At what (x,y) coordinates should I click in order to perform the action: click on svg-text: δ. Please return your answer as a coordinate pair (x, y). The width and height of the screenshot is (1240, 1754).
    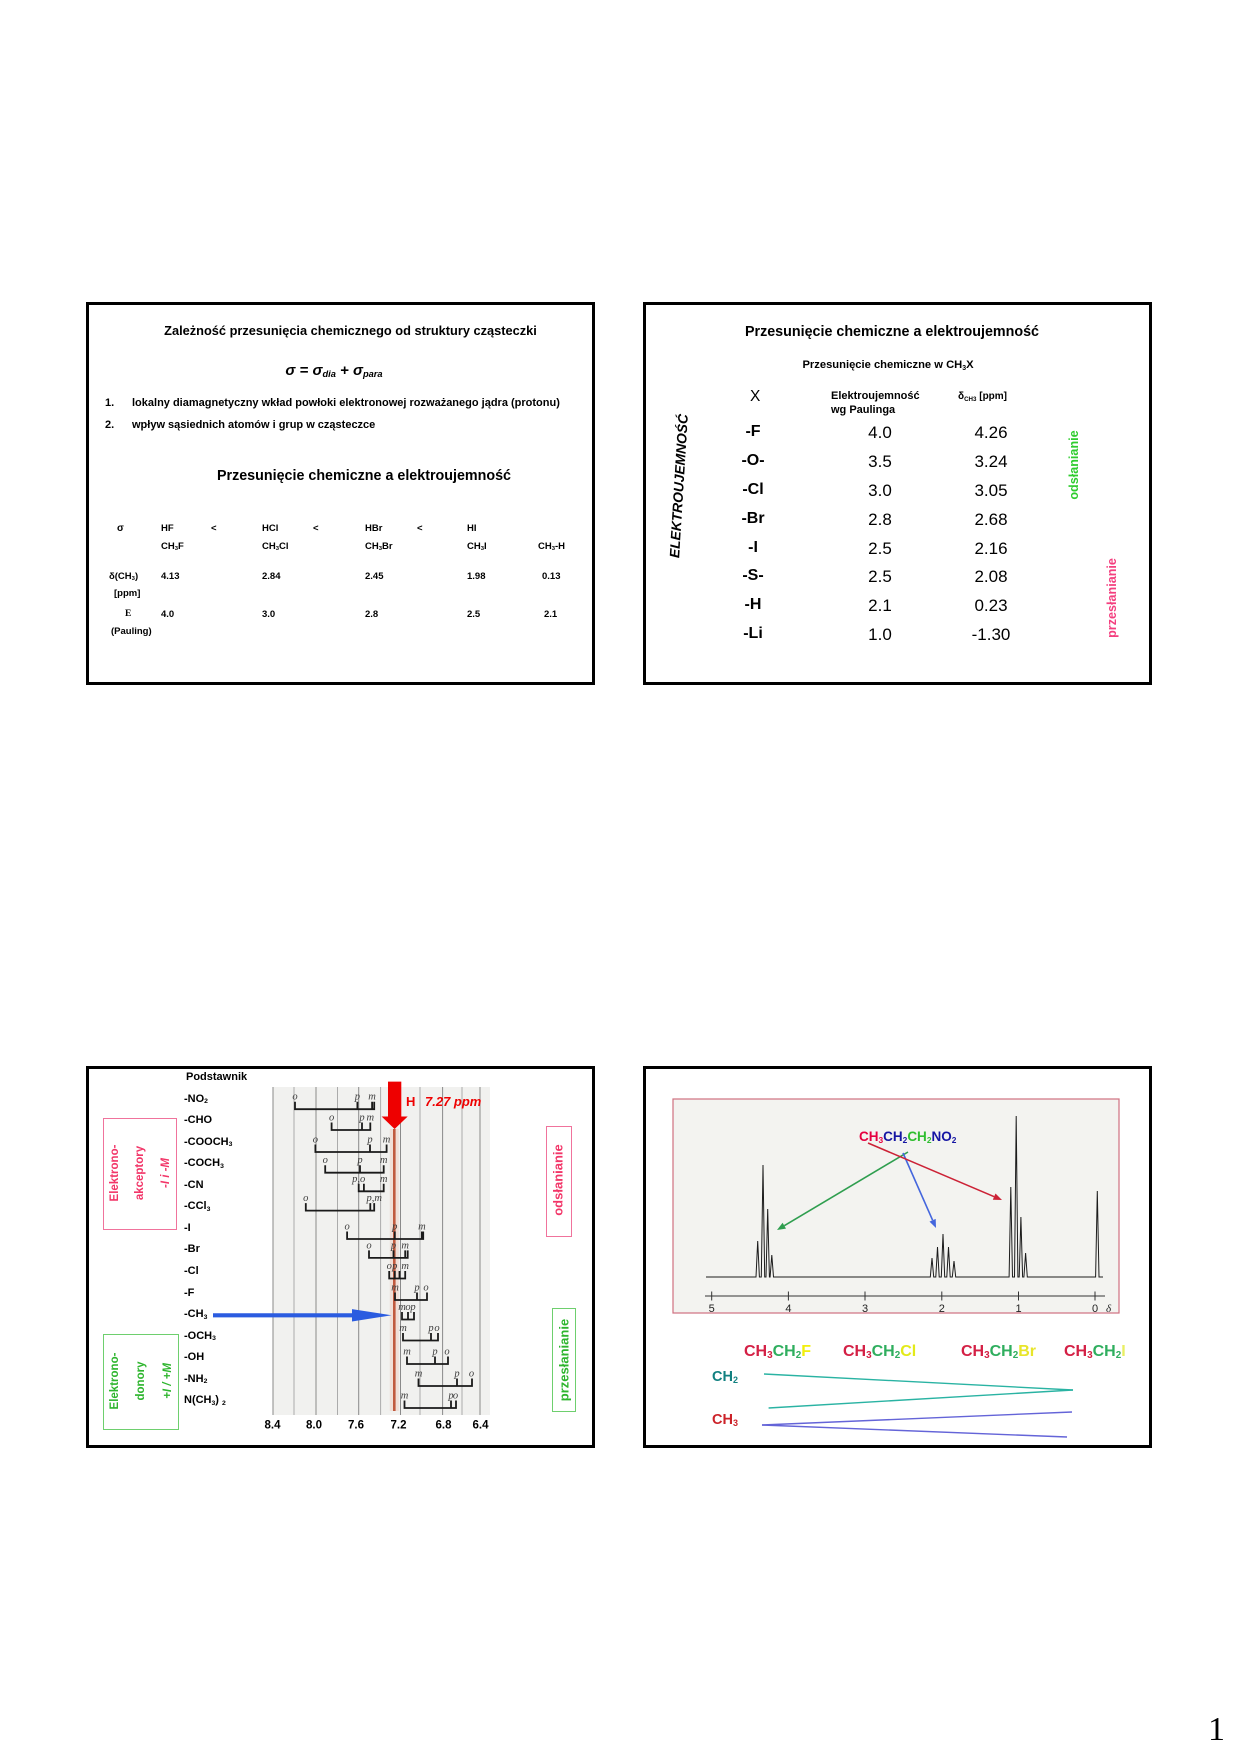
    Looking at the image, I should click on (1109, 1309).